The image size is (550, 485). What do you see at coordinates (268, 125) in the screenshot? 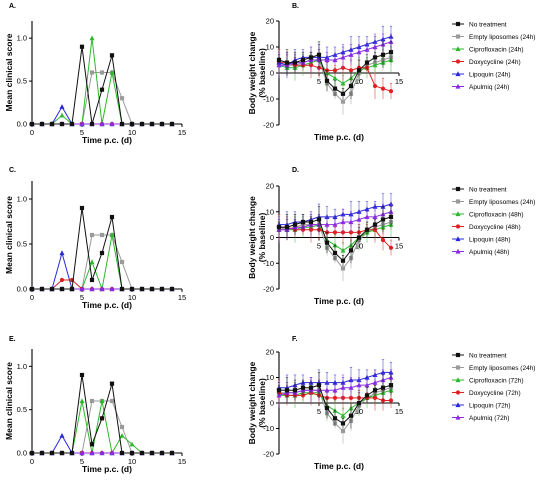
I see `y-tick-label: -20` at bounding box center [268, 125].